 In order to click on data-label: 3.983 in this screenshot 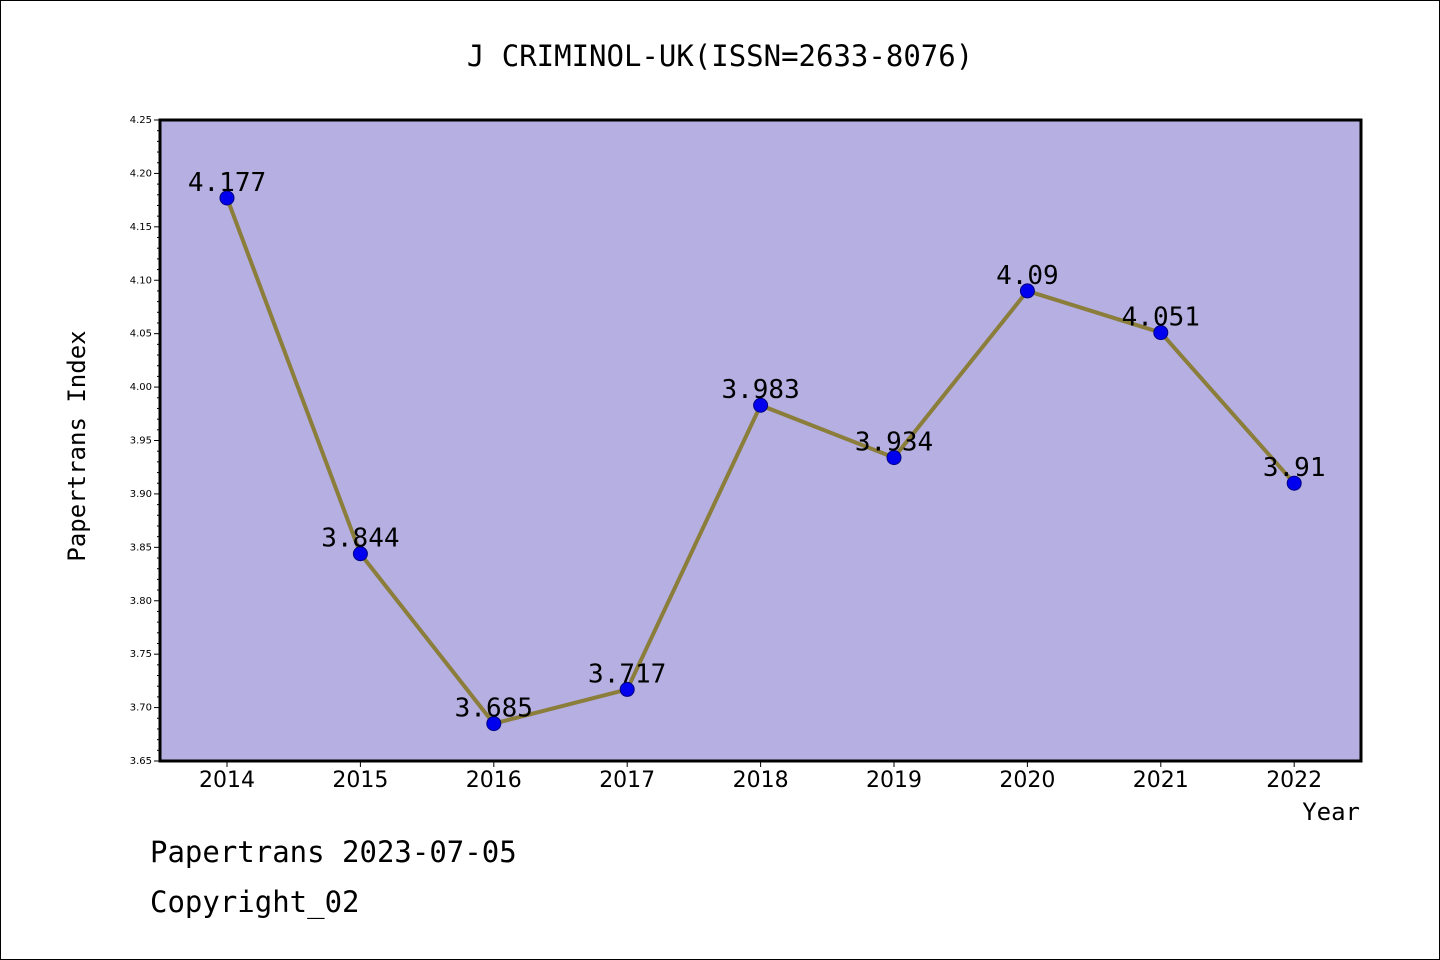, I will do `click(760, 390)`.